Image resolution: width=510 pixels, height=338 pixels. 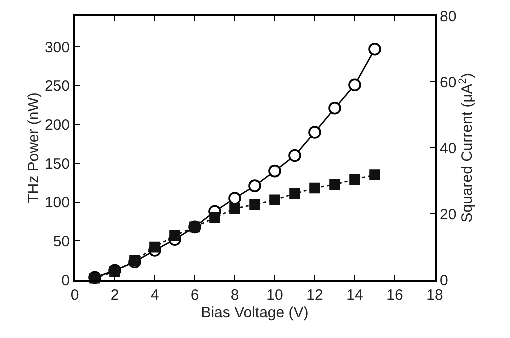 What do you see at coordinates (435, 295) in the screenshot?
I see `x-tick-label: 18` at bounding box center [435, 295].